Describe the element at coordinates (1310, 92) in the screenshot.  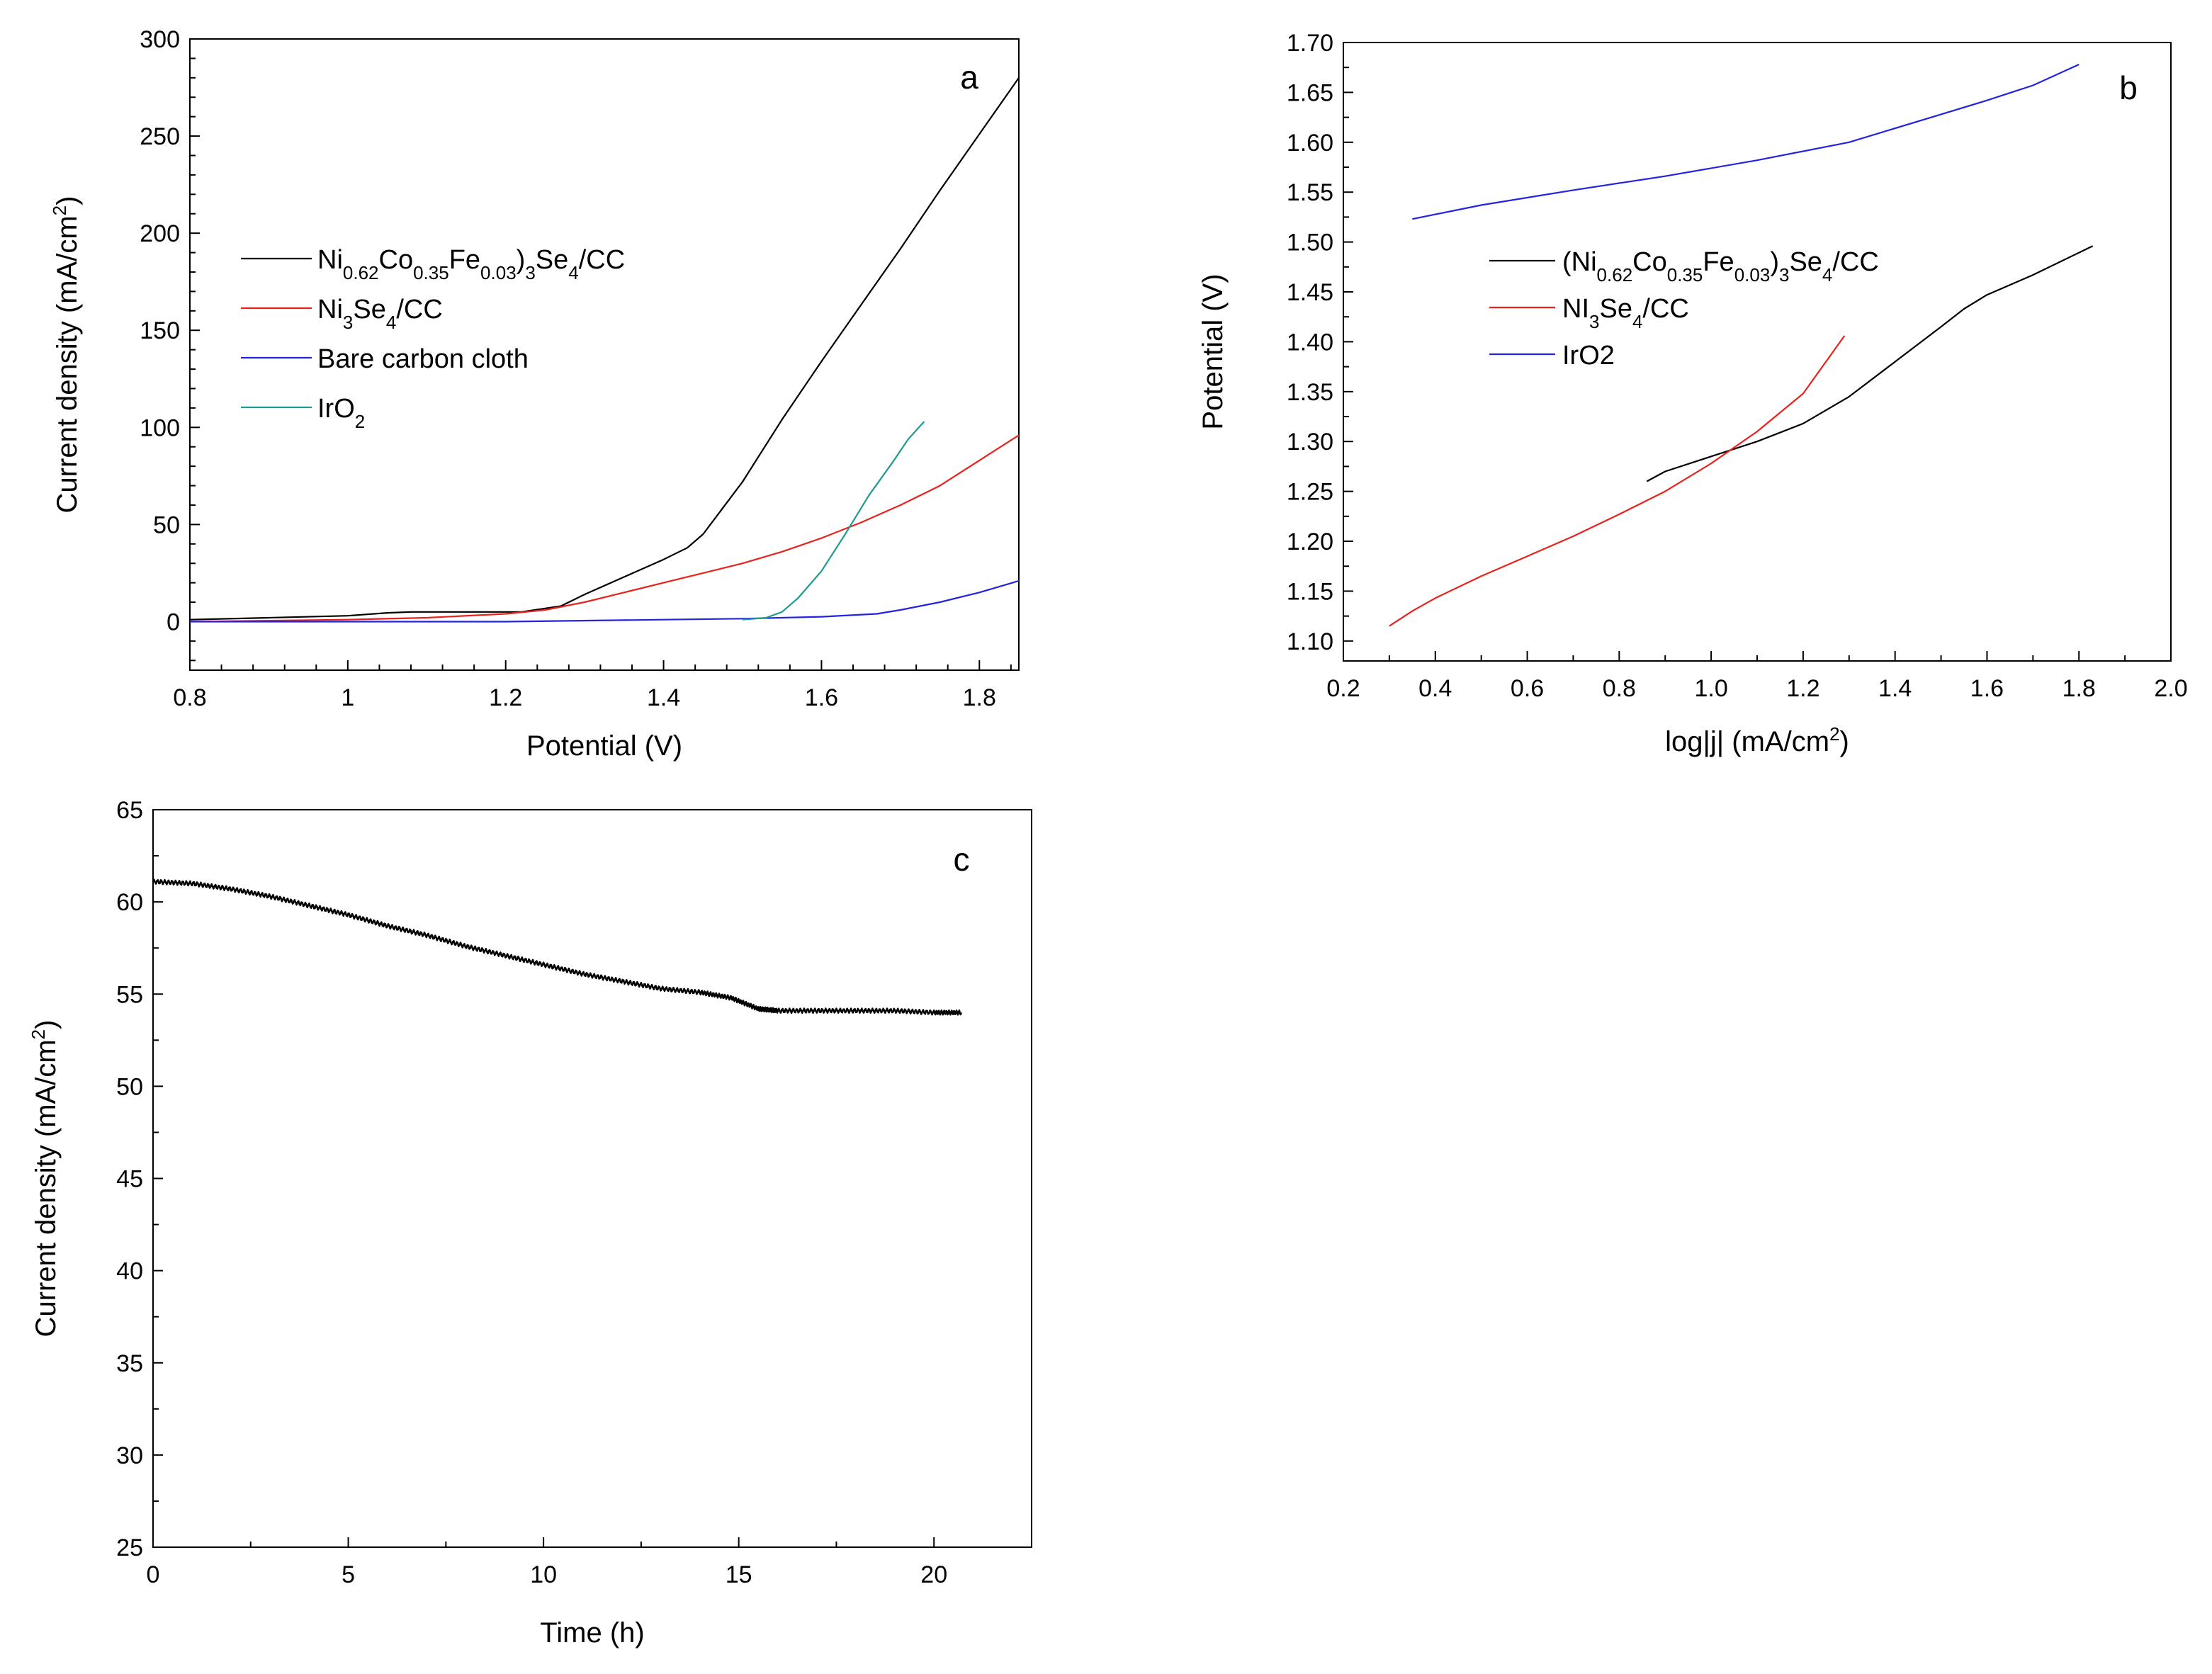
I see `y-tick-label: 1.65` at that location.